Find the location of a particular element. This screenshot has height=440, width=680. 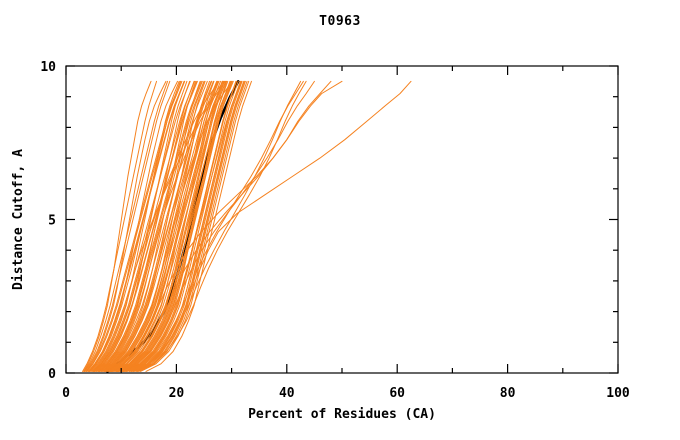

x-tick-label: 60 is located at coordinates (397, 393).